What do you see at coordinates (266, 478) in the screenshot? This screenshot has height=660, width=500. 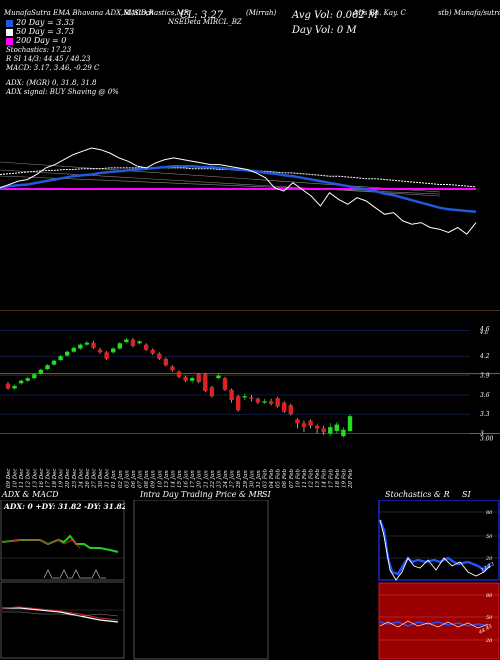 I see `date-label-39: 03 Feb` at bounding box center [266, 478].